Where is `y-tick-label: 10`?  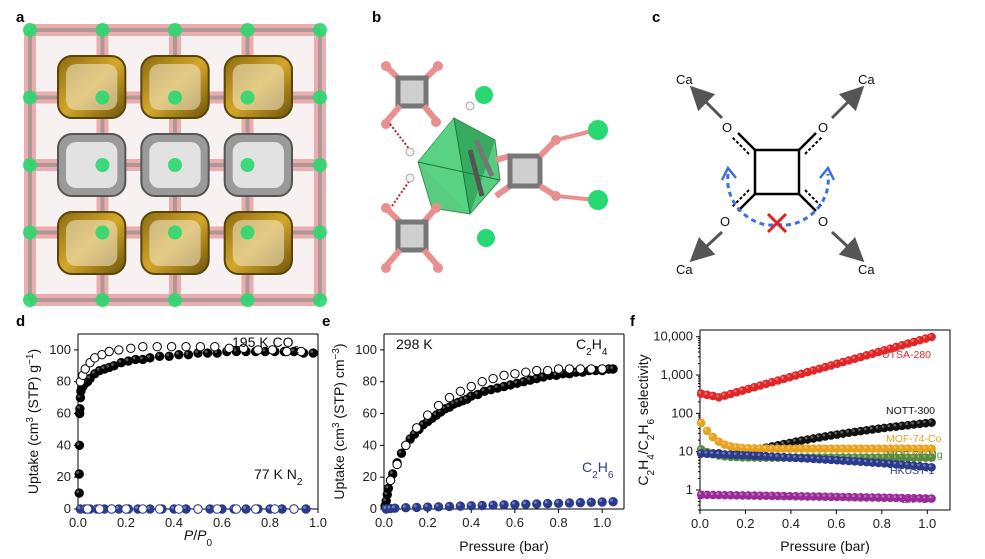
y-tick-label: 10 is located at coordinates (686, 451).